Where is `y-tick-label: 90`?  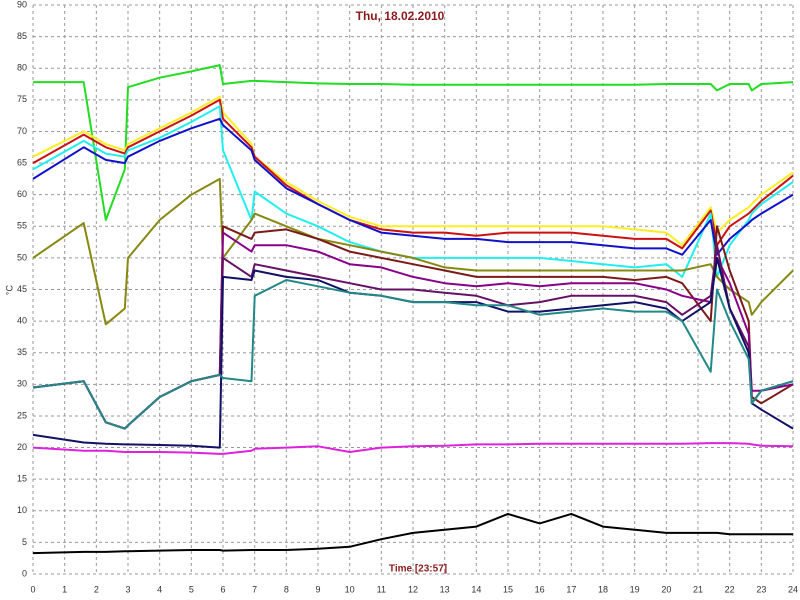 y-tick-label: 90 is located at coordinates (22, 4).